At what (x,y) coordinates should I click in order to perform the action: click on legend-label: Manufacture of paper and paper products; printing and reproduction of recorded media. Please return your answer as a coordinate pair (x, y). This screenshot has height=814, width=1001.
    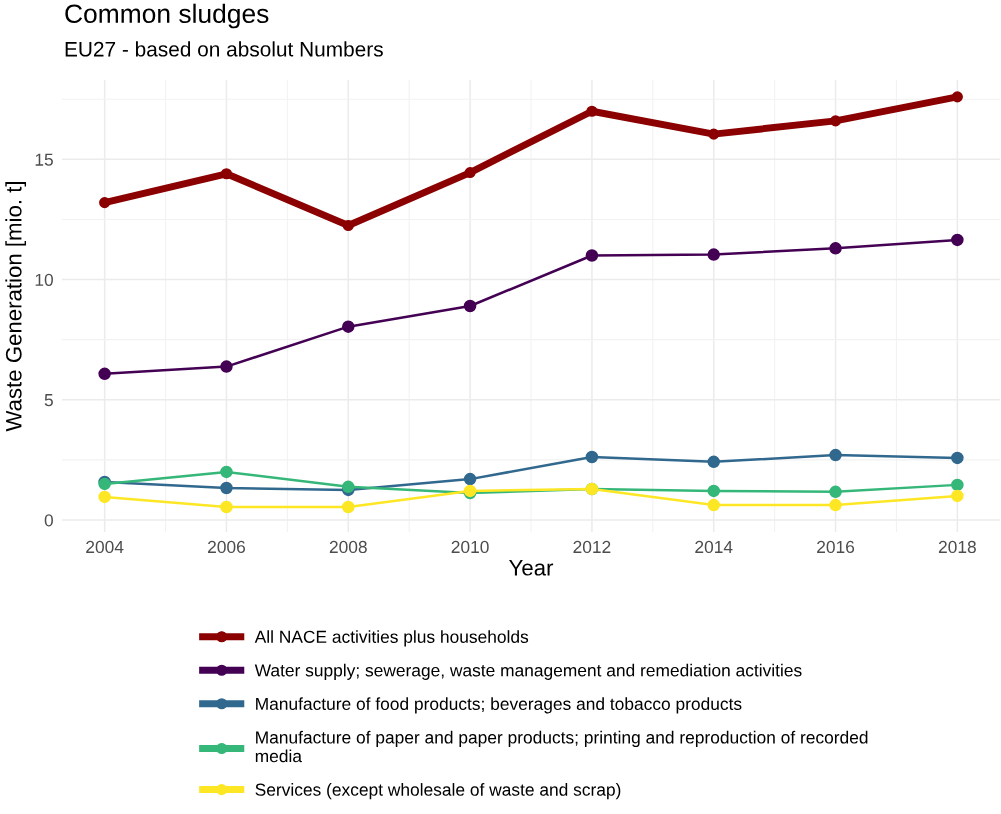
    Looking at the image, I should click on (561, 746).